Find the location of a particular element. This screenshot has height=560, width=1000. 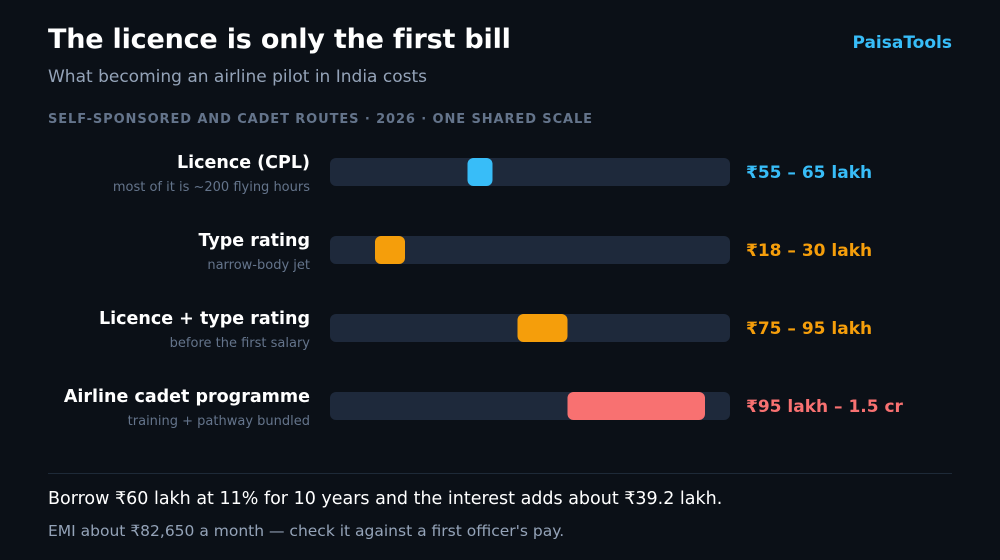

value-label: ₹55 – 65 lakh is located at coordinates (809, 173).